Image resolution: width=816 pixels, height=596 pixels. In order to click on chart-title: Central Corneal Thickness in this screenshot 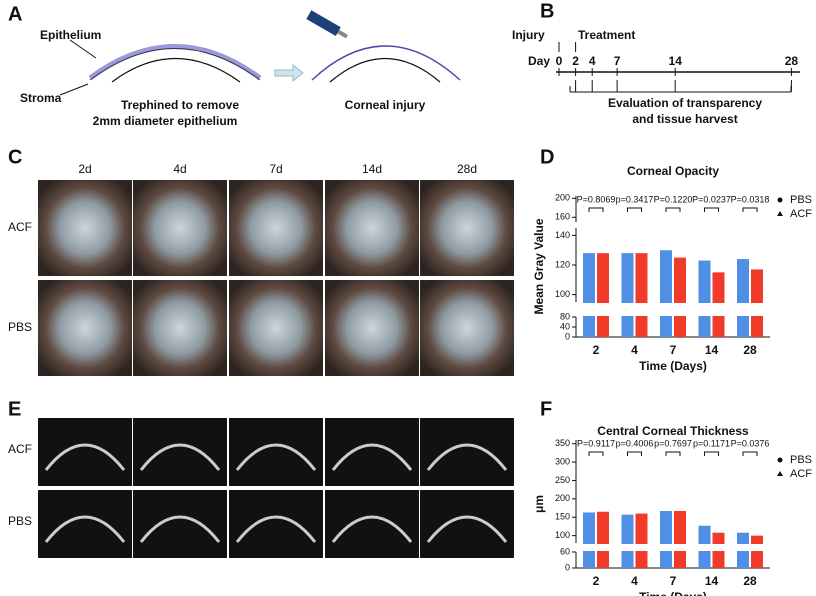, I will do `click(673, 431)`.